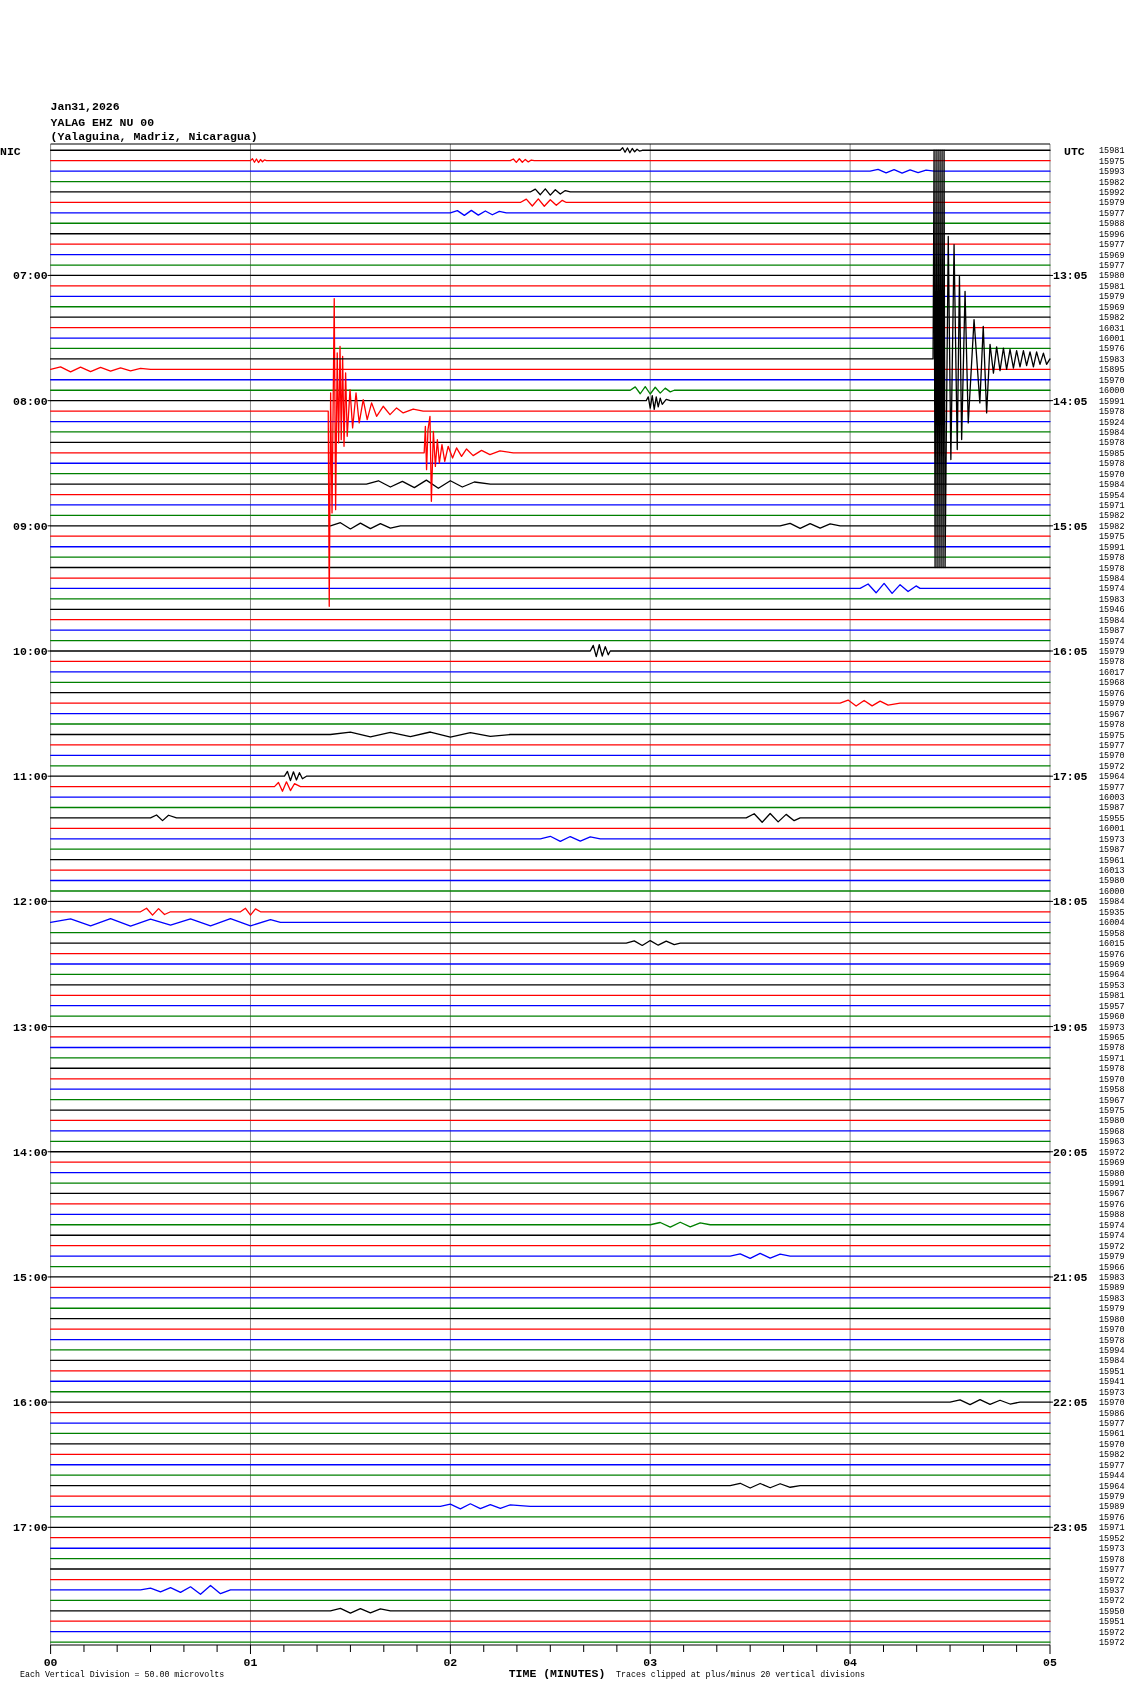 The width and height of the screenshot is (1130, 1689). Describe the element at coordinates (1070, 401) in the screenshot. I see `y2-tick-label: 14:05` at that location.